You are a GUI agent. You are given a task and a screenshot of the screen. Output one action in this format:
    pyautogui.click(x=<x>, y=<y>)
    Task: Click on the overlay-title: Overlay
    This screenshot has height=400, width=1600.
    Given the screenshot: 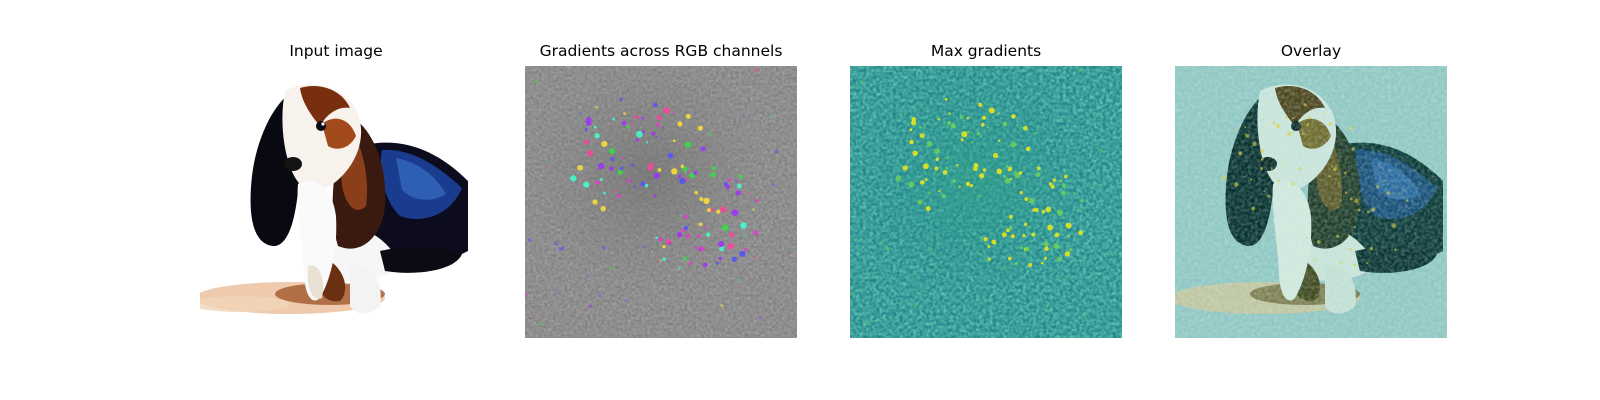 What is the action you would take?
    pyautogui.click(x=1311, y=51)
    